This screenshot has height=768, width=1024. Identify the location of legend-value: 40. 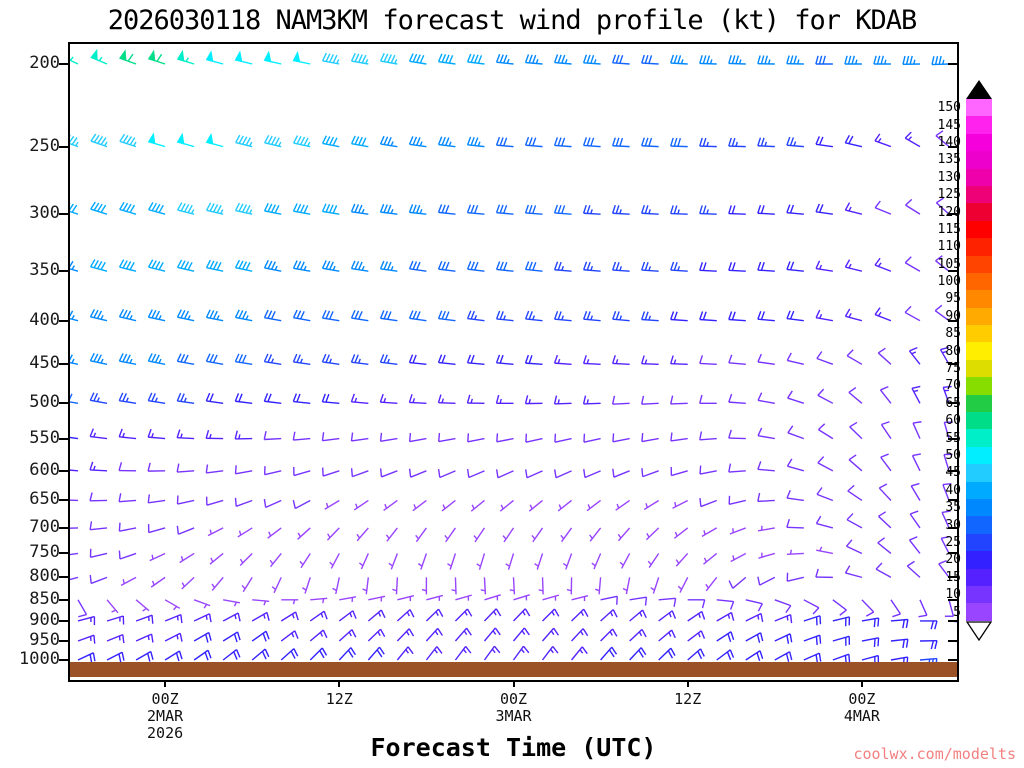
(953, 490).